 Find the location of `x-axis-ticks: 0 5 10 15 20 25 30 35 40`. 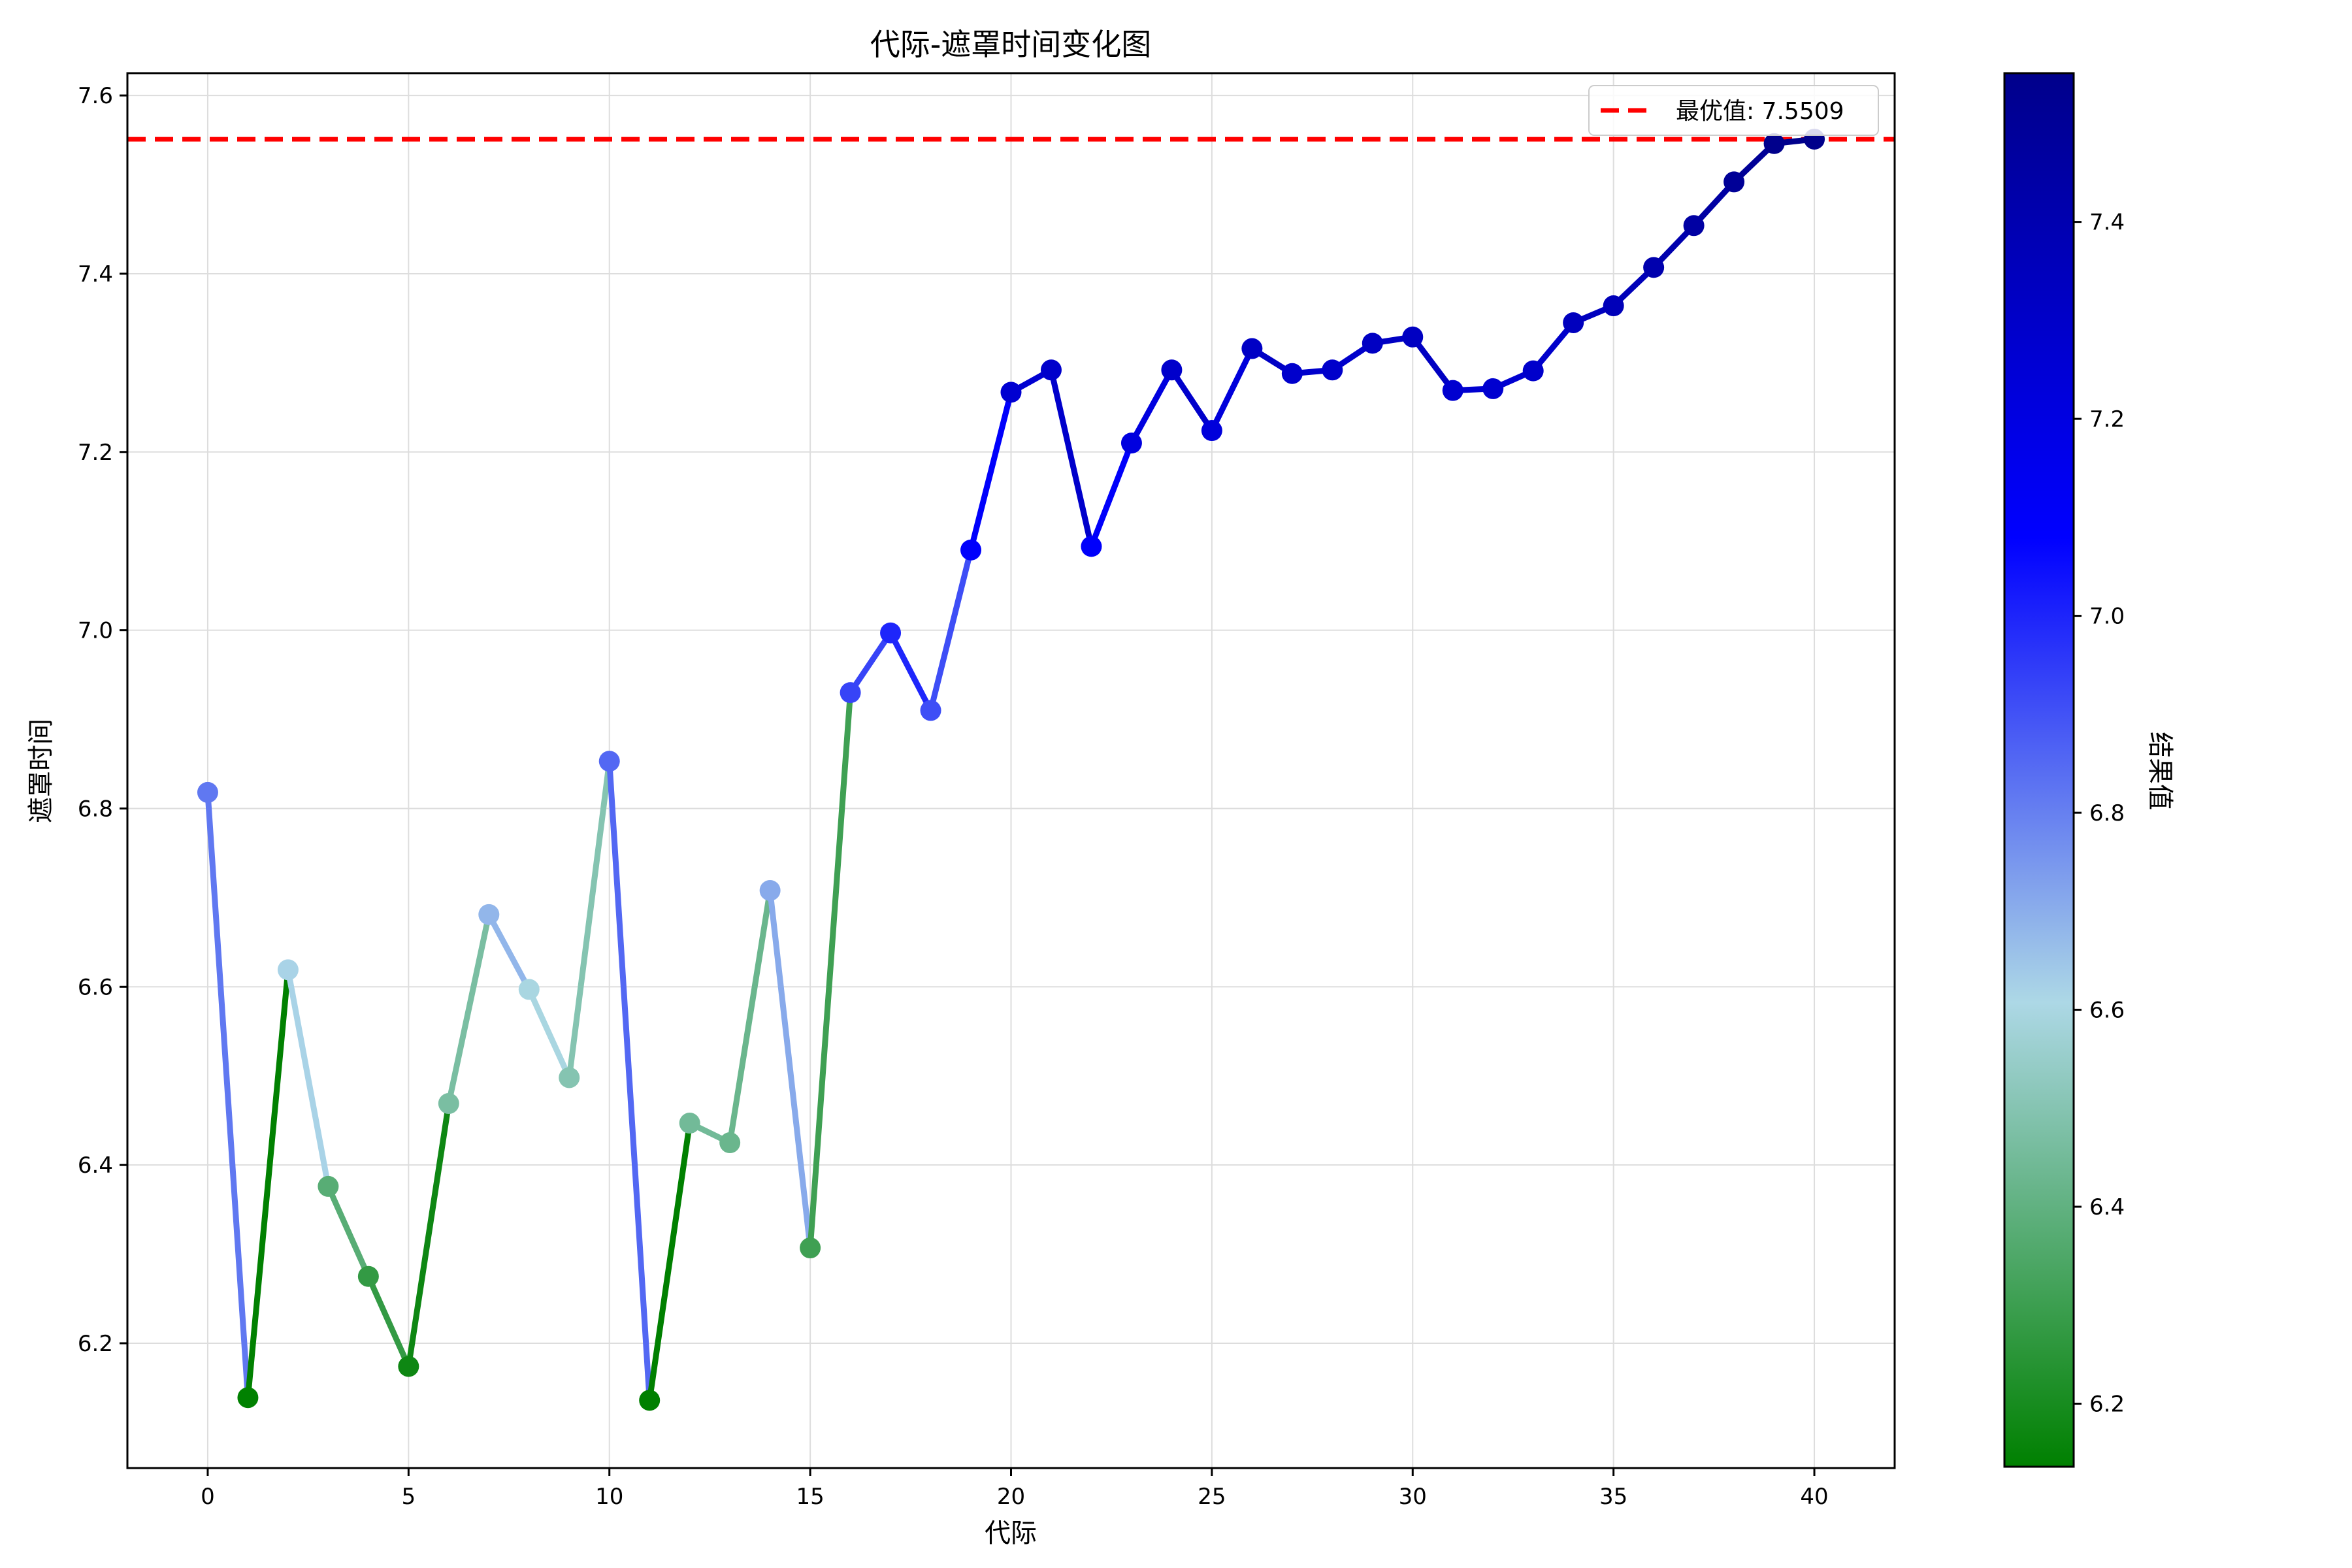

x-axis-ticks: 0 5 10 15 20 25 30 35 40 is located at coordinates (1015, 1489).